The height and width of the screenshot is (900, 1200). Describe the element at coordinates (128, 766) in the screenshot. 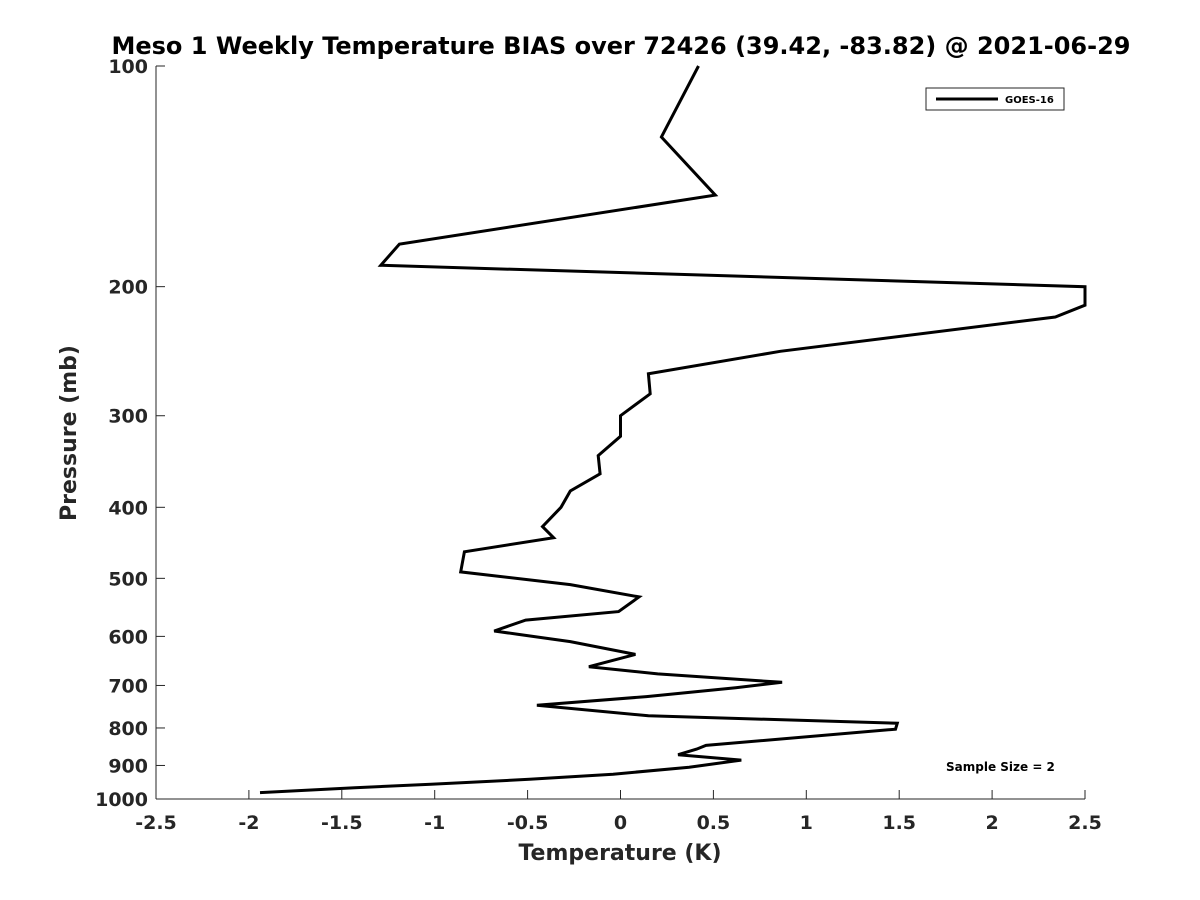

I see `y-tick-label: 900` at that location.